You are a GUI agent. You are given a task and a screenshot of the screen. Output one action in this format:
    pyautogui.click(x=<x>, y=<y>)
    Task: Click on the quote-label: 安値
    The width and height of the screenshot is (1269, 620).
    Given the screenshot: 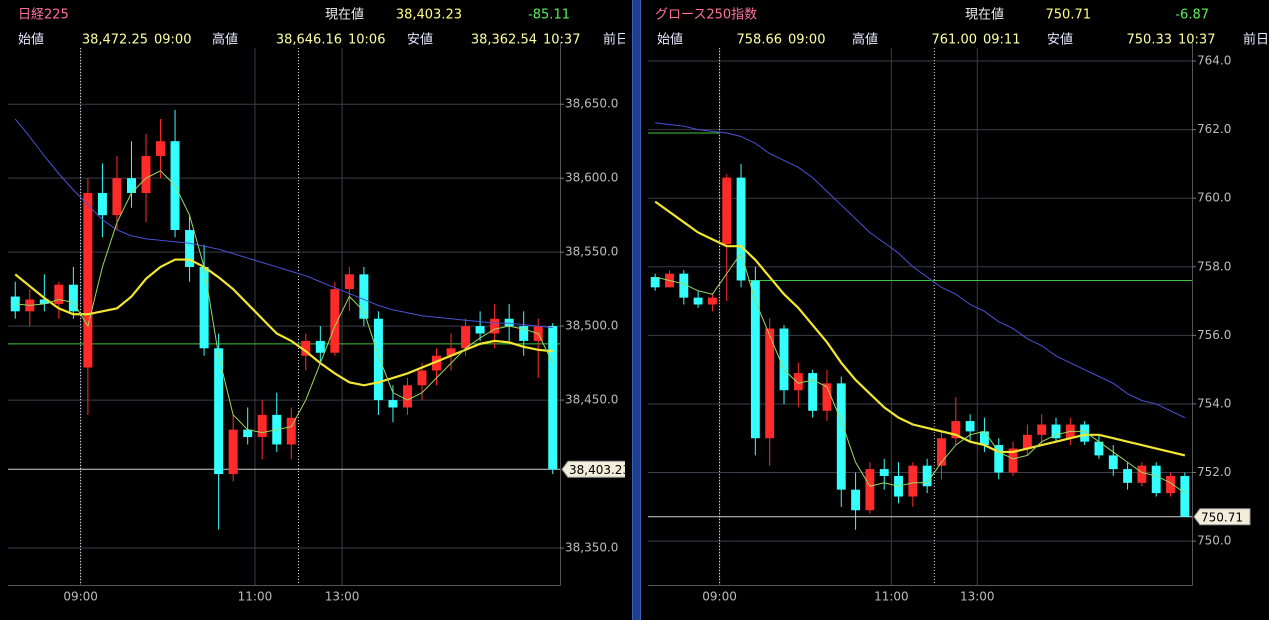 What is the action you would take?
    pyautogui.click(x=1060, y=40)
    